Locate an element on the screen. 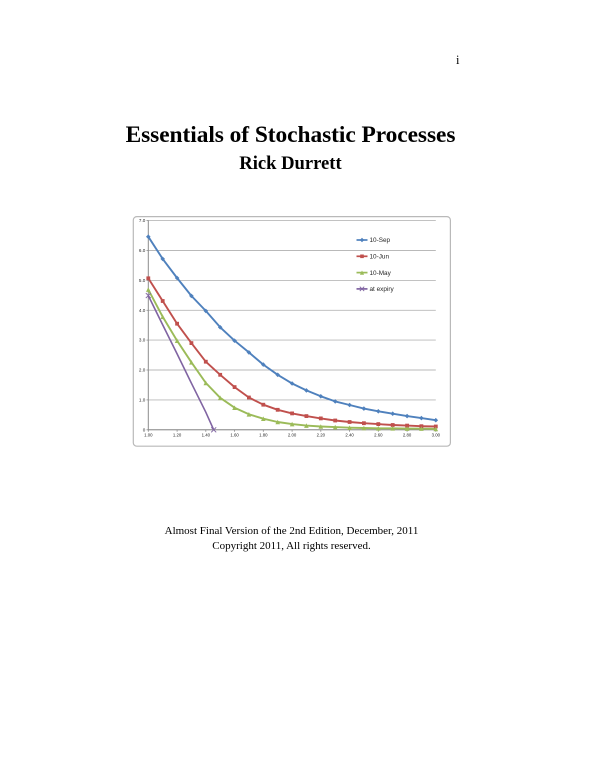 This screenshot has width=600, height=776. svg-text: 2.0 is located at coordinates (142, 370).